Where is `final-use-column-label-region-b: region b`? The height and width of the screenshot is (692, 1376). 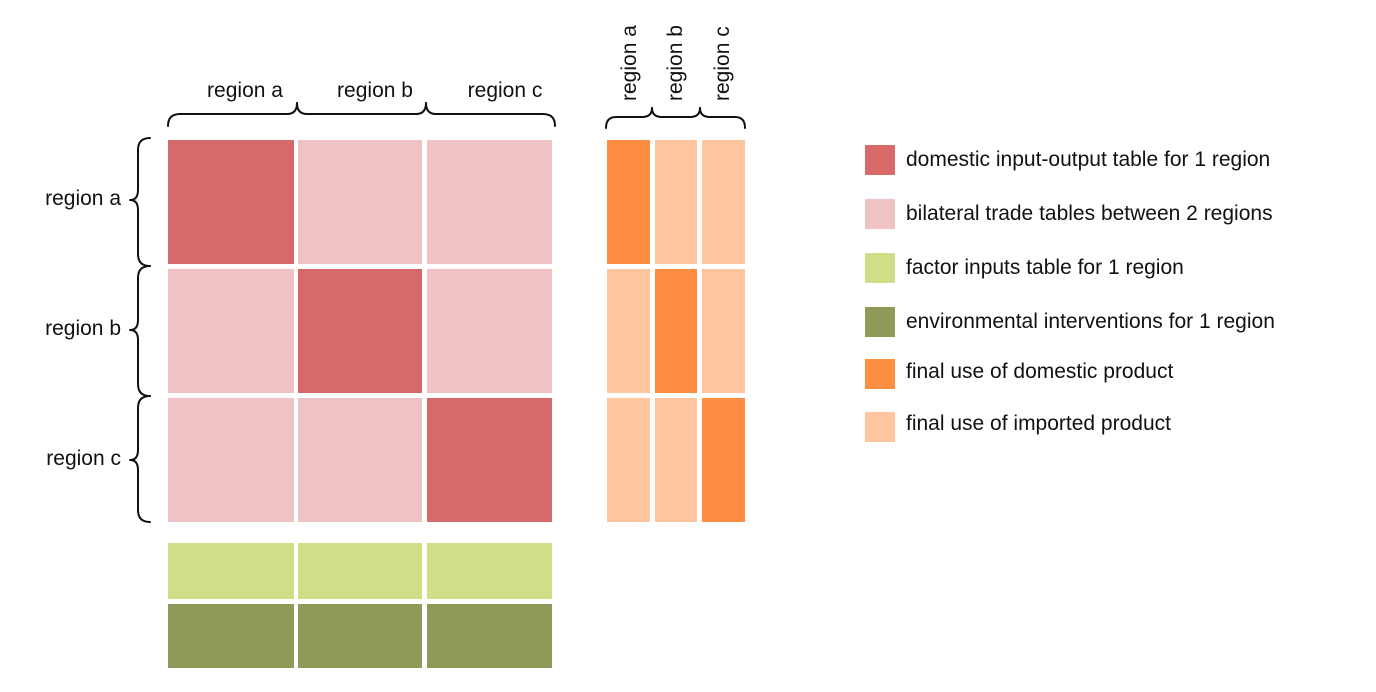 final-use-column-label-region-b: region b is located at coordinates (675, 63).